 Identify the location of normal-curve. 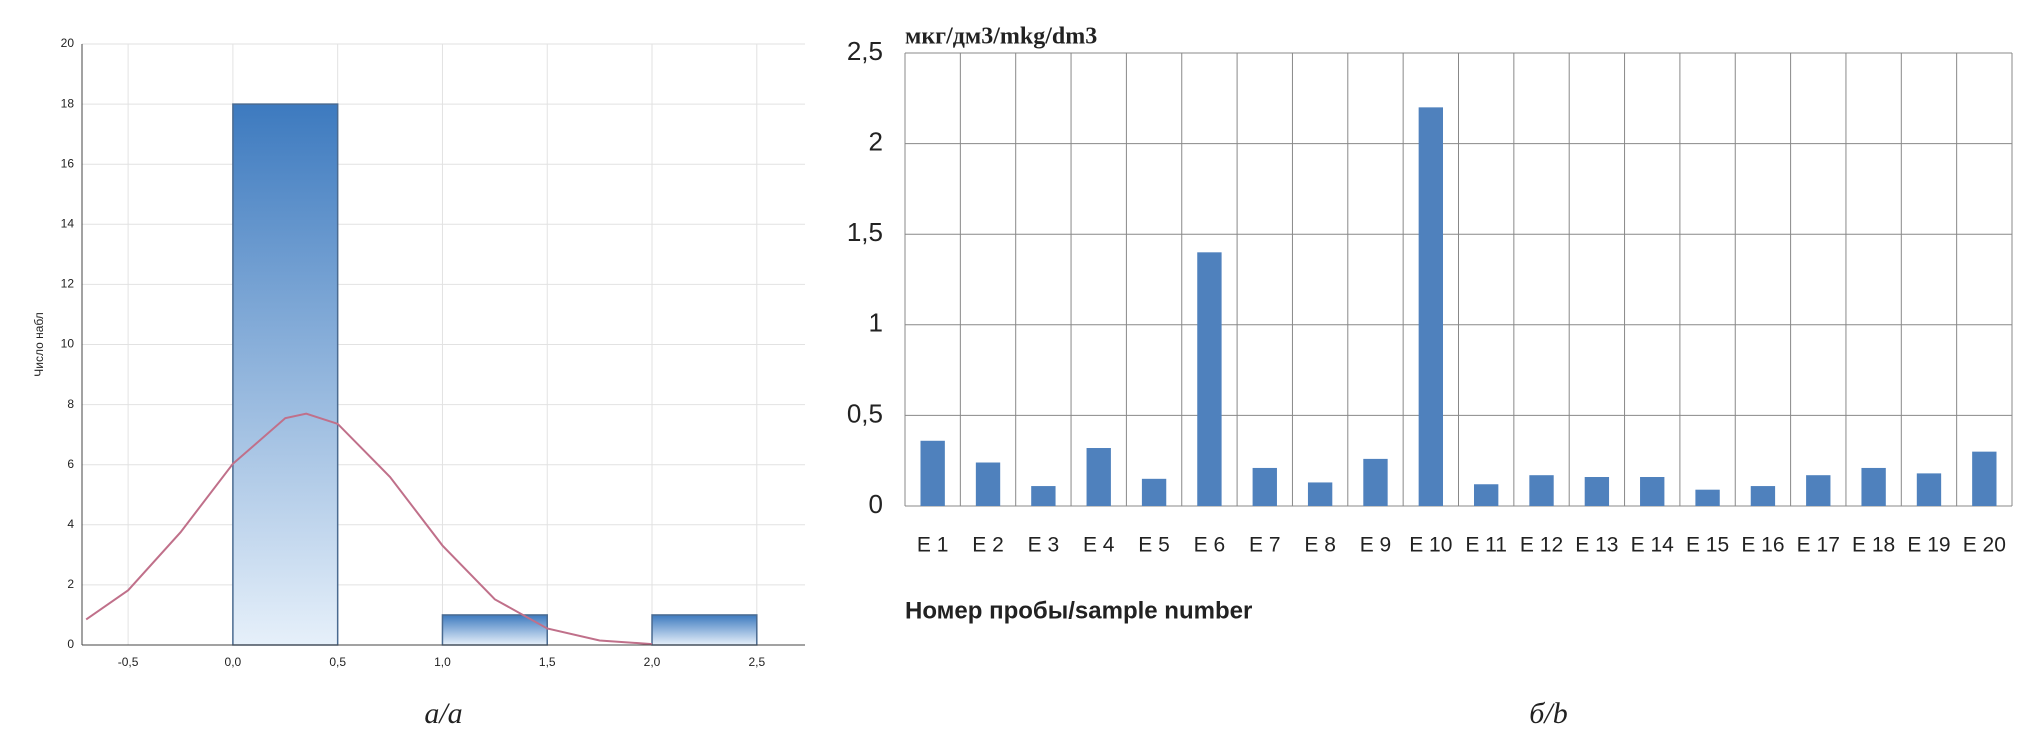
(369, 529).